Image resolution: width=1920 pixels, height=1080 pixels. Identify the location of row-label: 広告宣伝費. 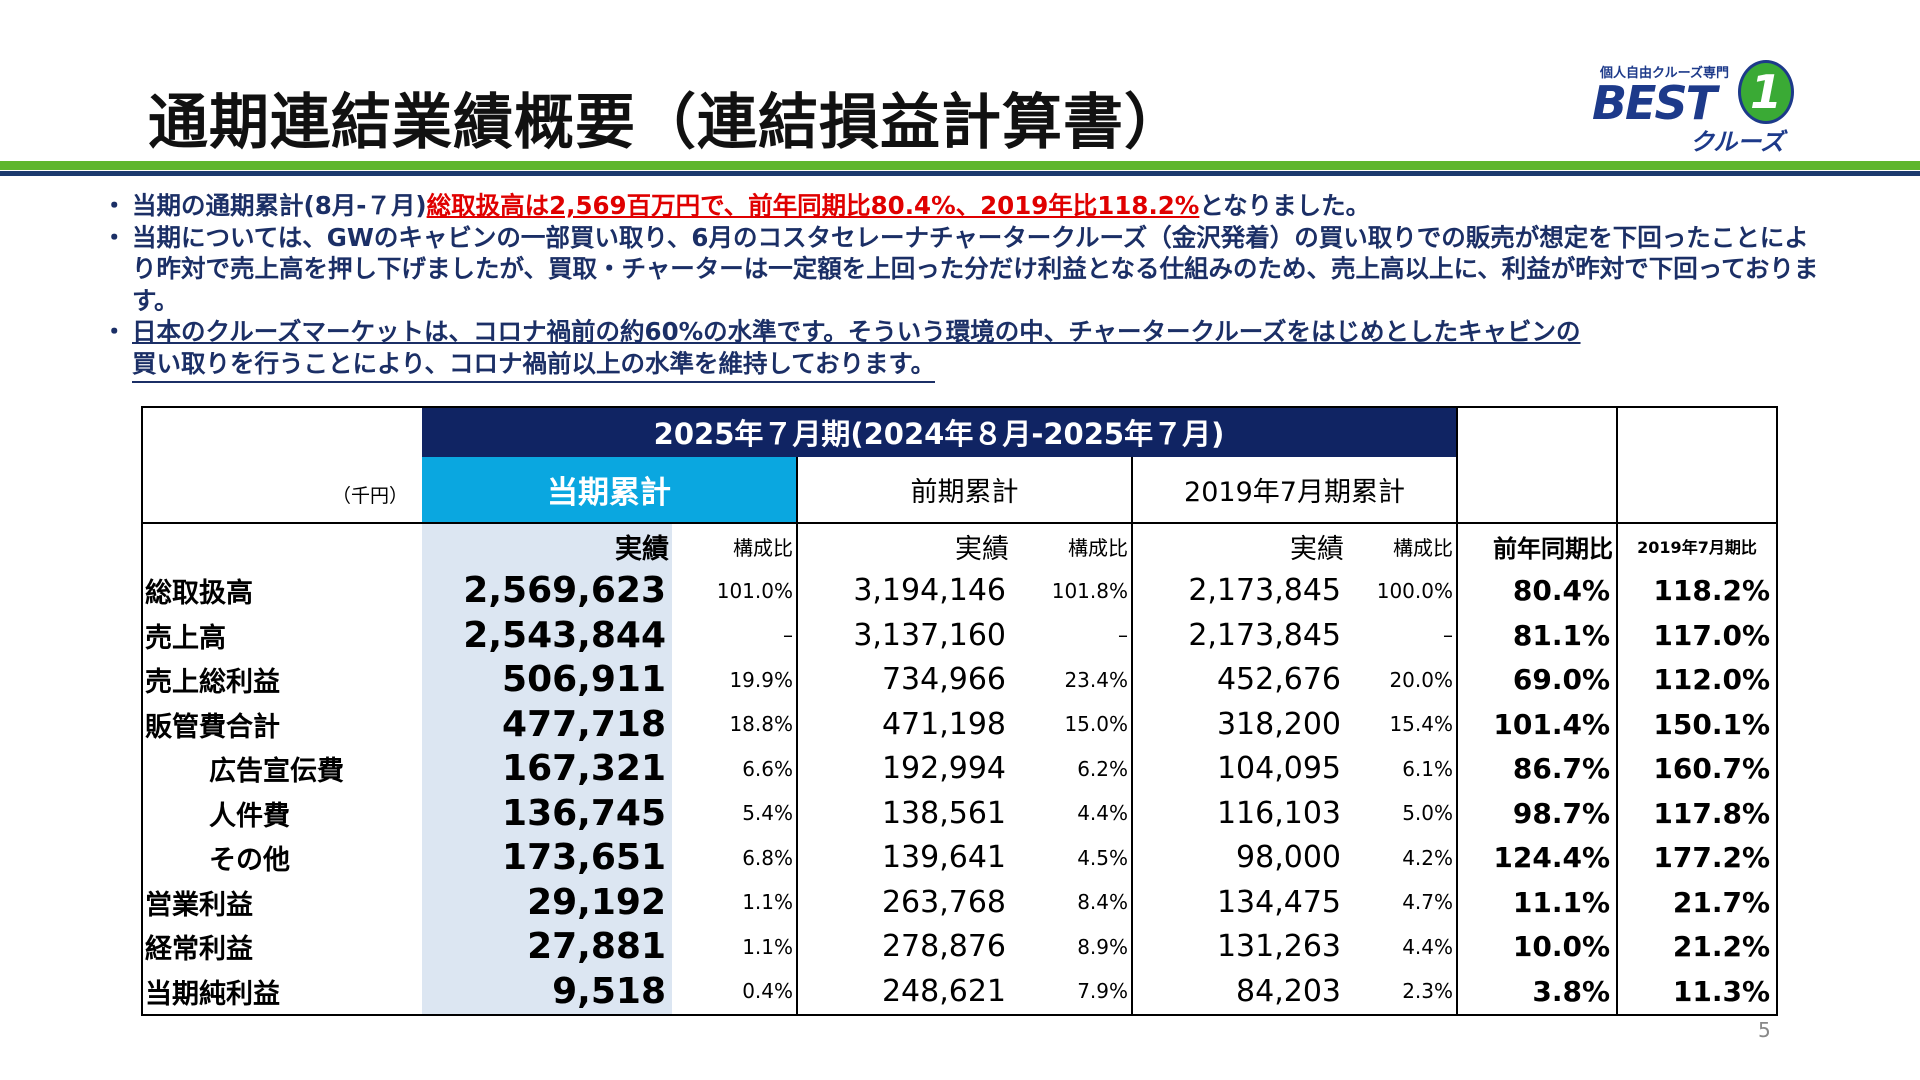
(281, 768).